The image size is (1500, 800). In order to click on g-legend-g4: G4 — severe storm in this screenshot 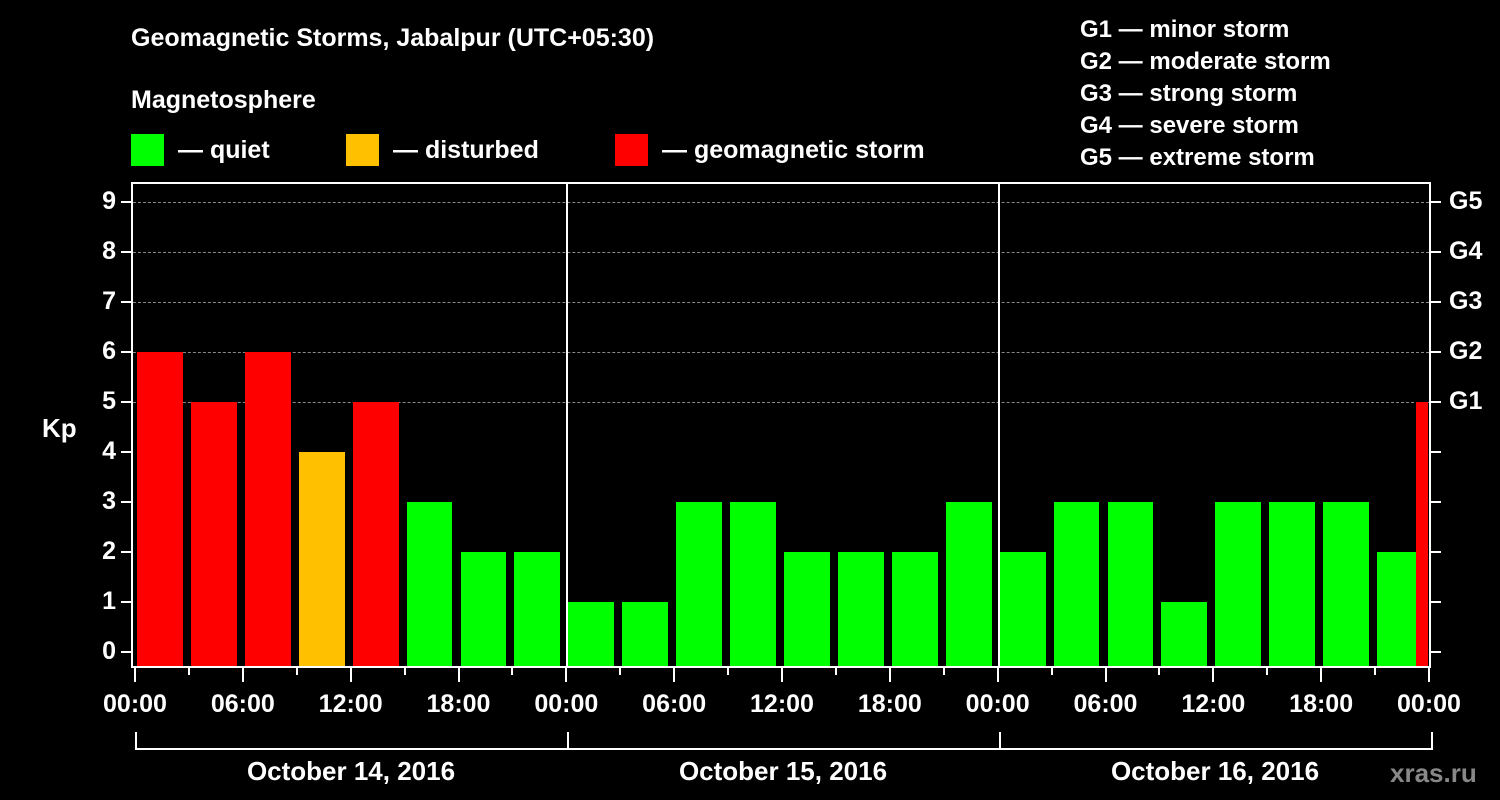, I will do `click(1189, 125)`.